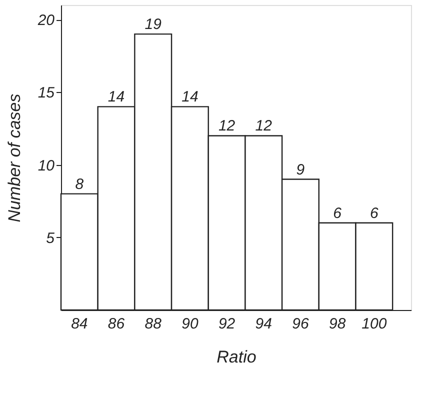 This screenshot has height=406, width=448. I want to click on y-tick-label: 10, so click(47, 165).